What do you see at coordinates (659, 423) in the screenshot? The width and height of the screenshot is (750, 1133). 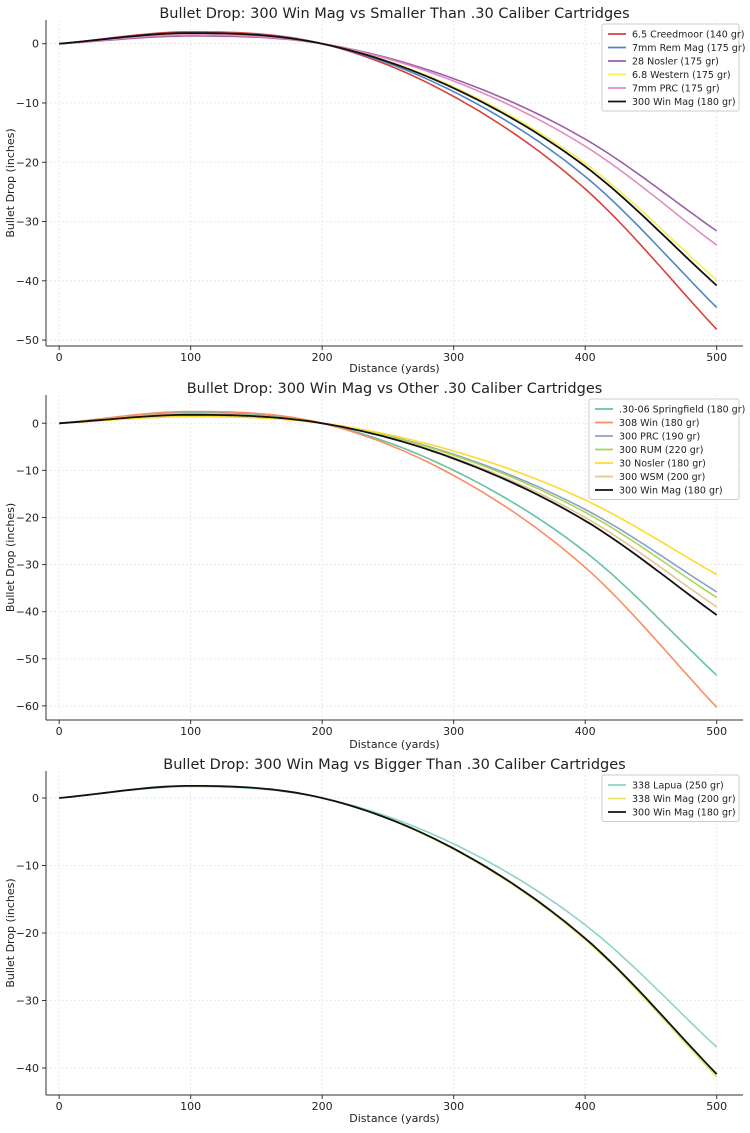 I see `legend-label: 308 Win (180 gr)` at bounding box center [659, 423].